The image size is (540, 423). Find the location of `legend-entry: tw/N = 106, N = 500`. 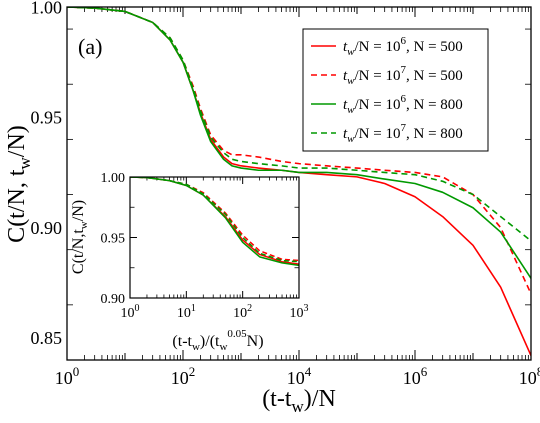

legend-entry: tw/N = 106, N = 500 is located at coordinates (387, 46).